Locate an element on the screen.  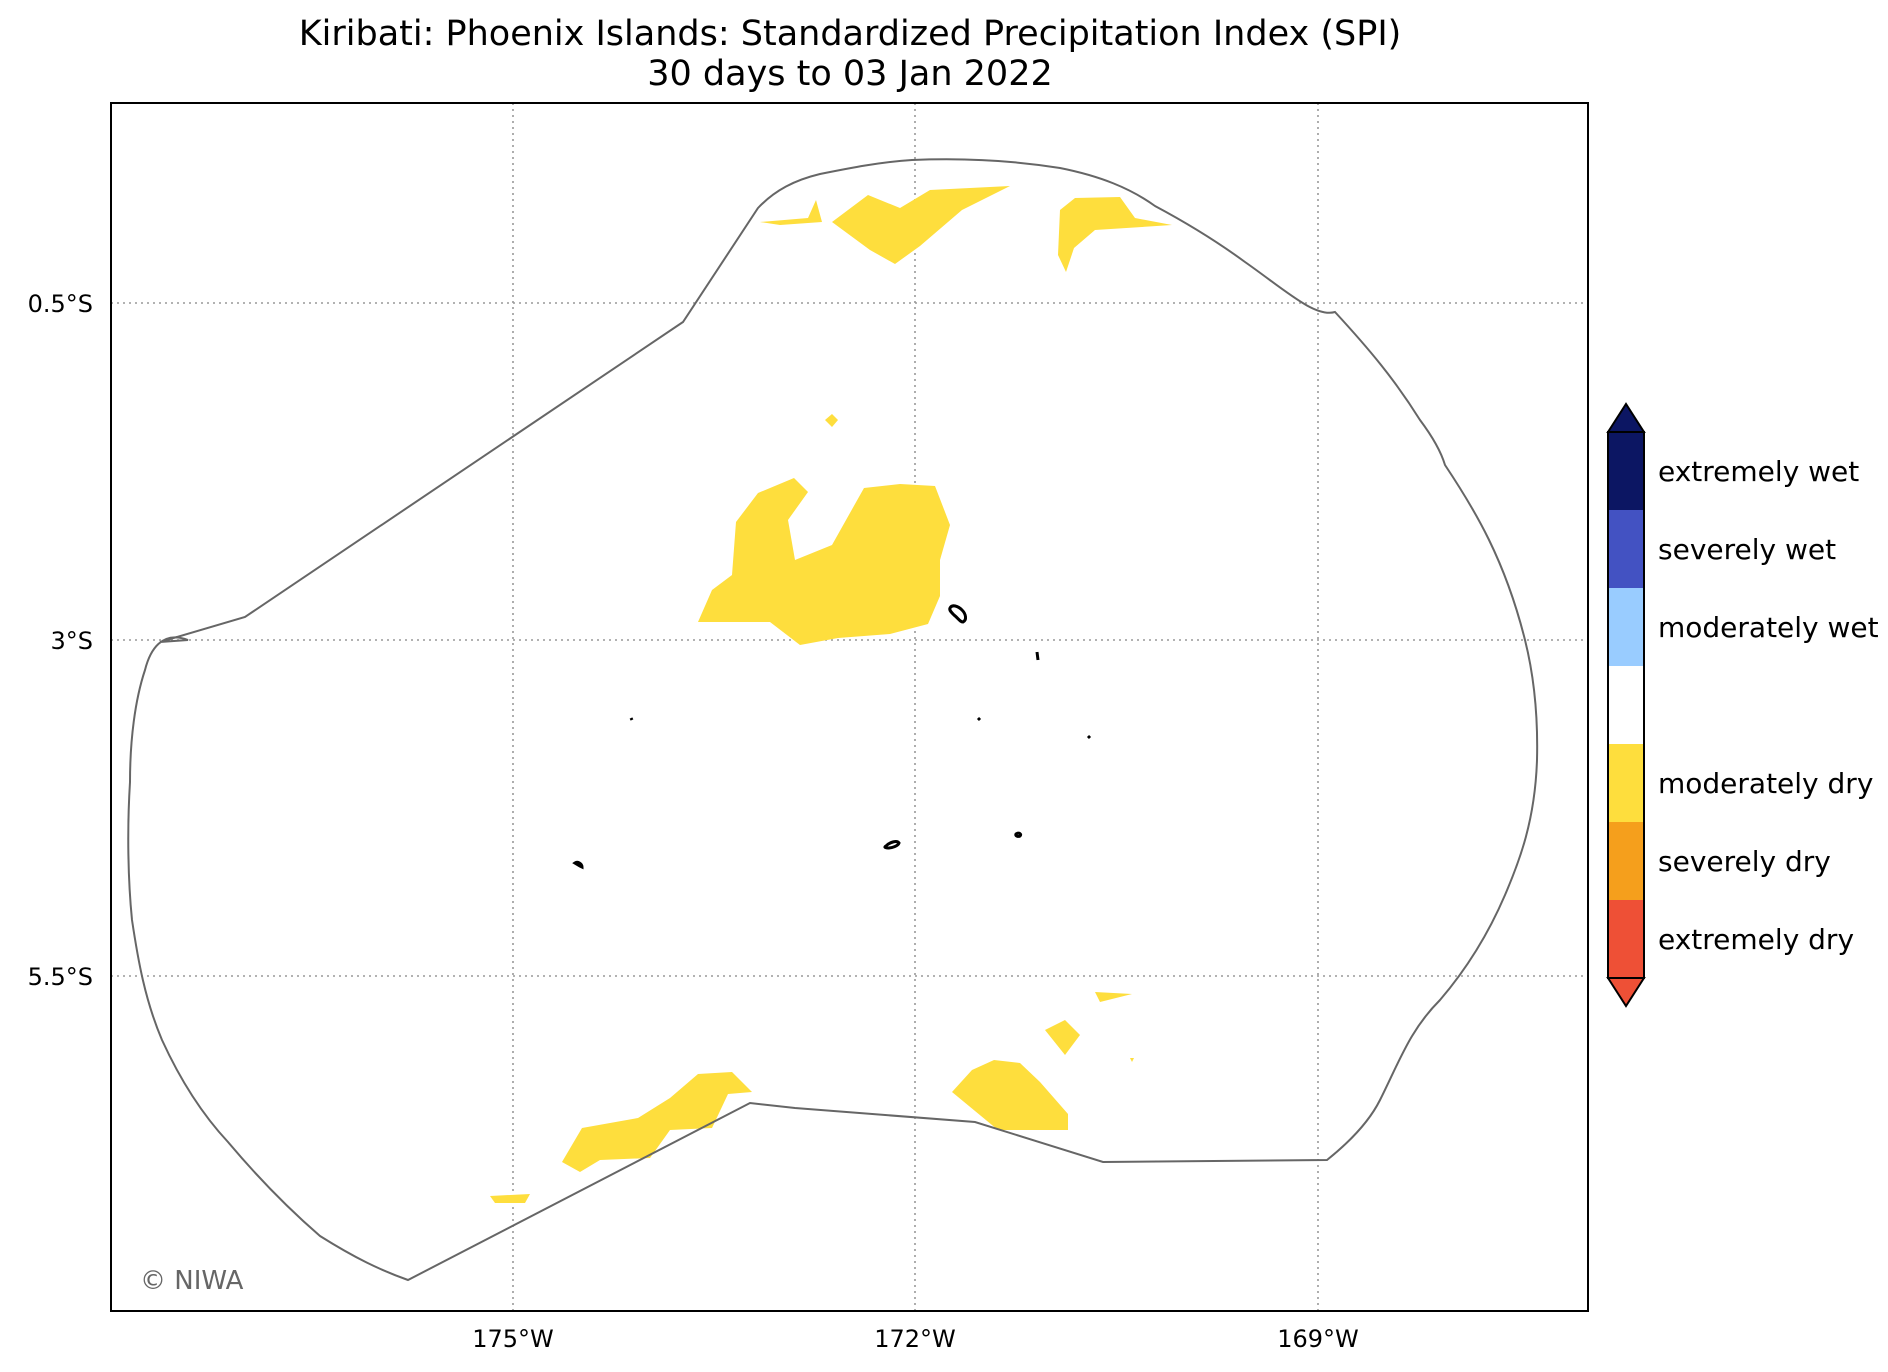
island-enderbury is located at coordinates (1037, 656).